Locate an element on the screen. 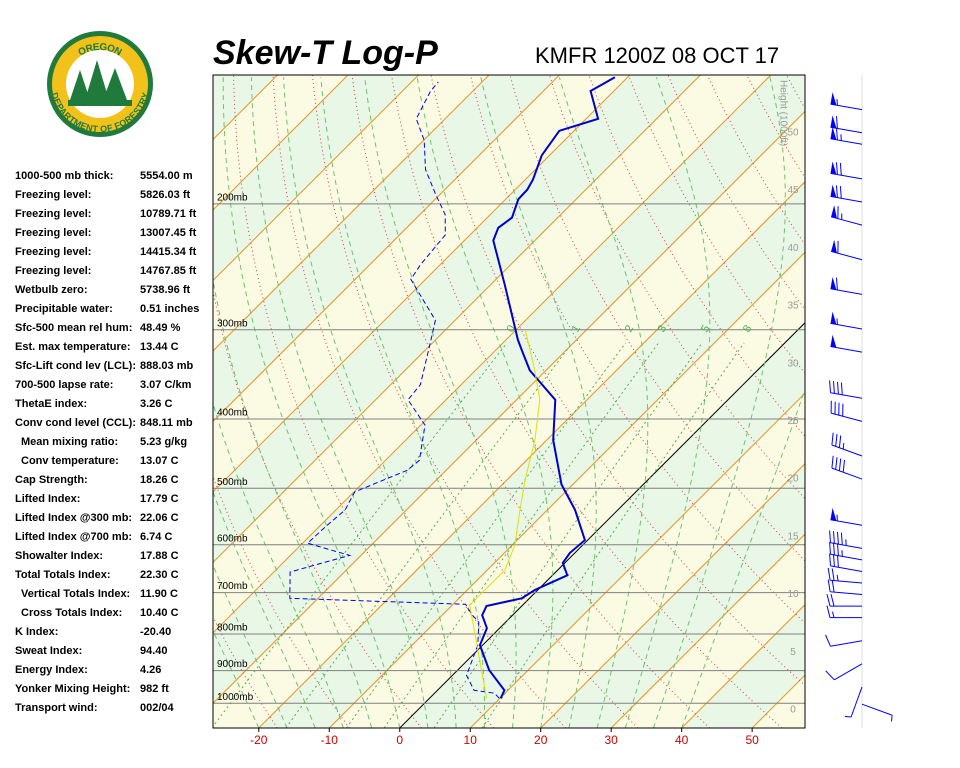 The height and width of the screenshot is (768, 960). y2-tick-label: 10 is located at coordinates (793, 594).